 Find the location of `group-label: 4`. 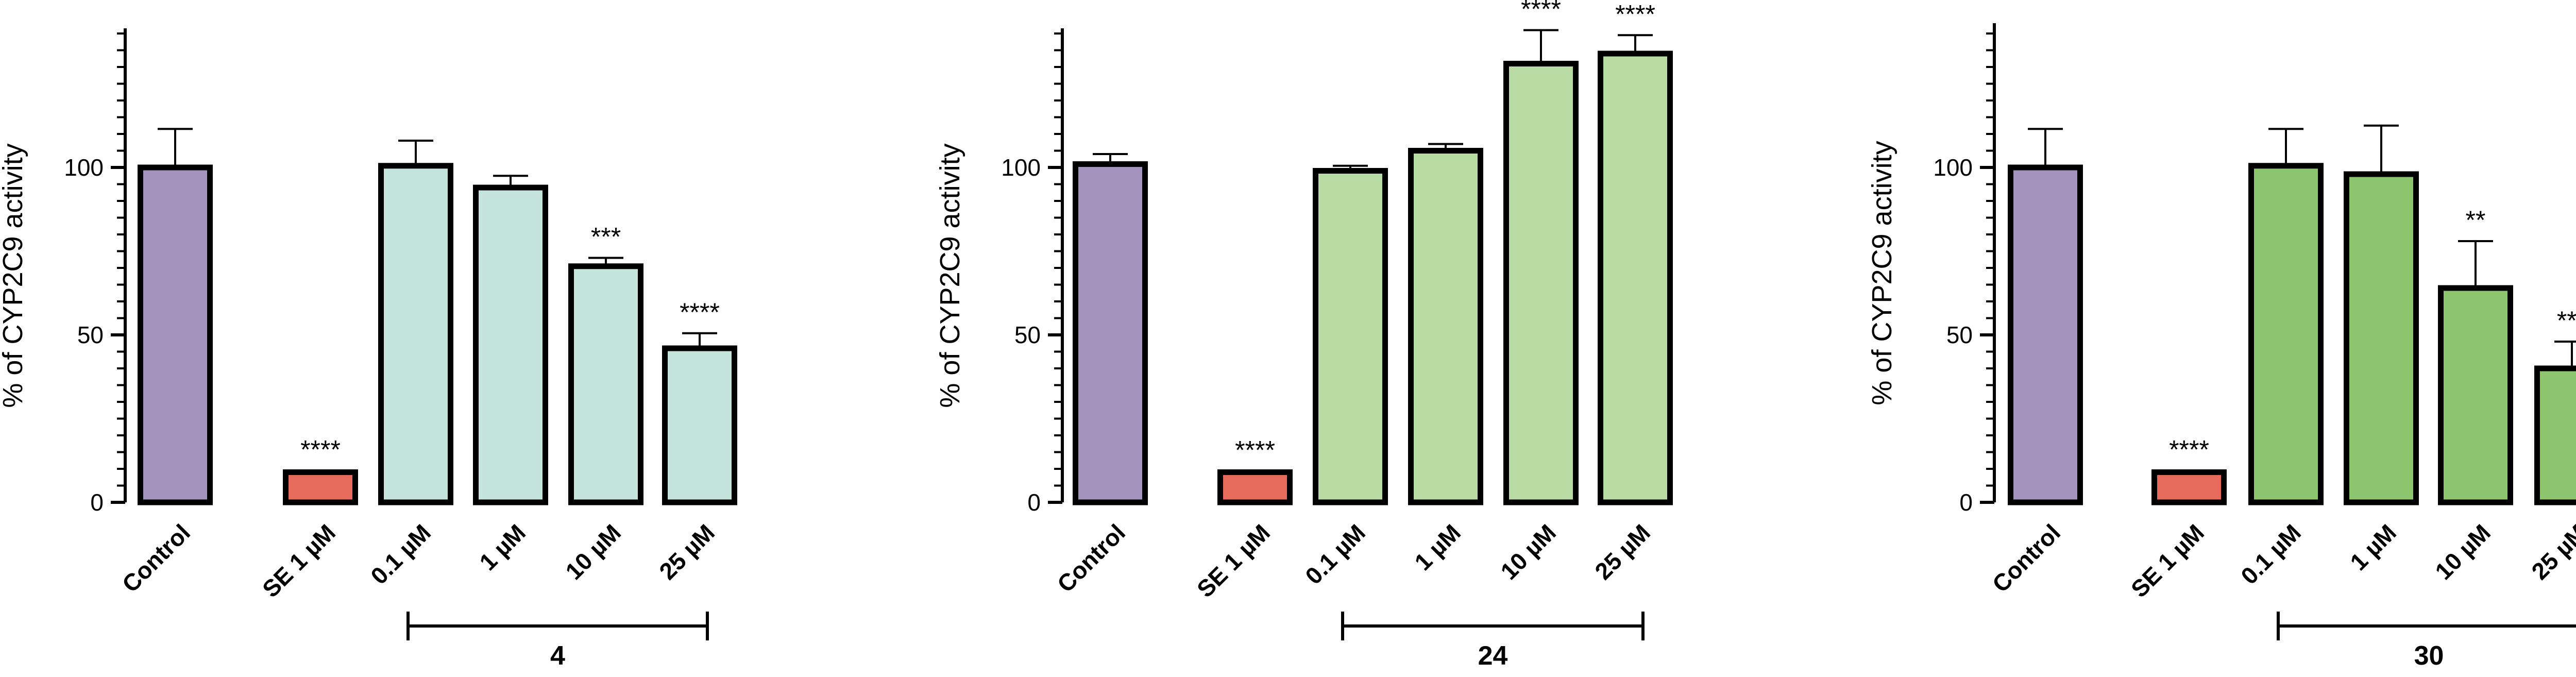

group-label: 4 is located at coordinates (557, 656).